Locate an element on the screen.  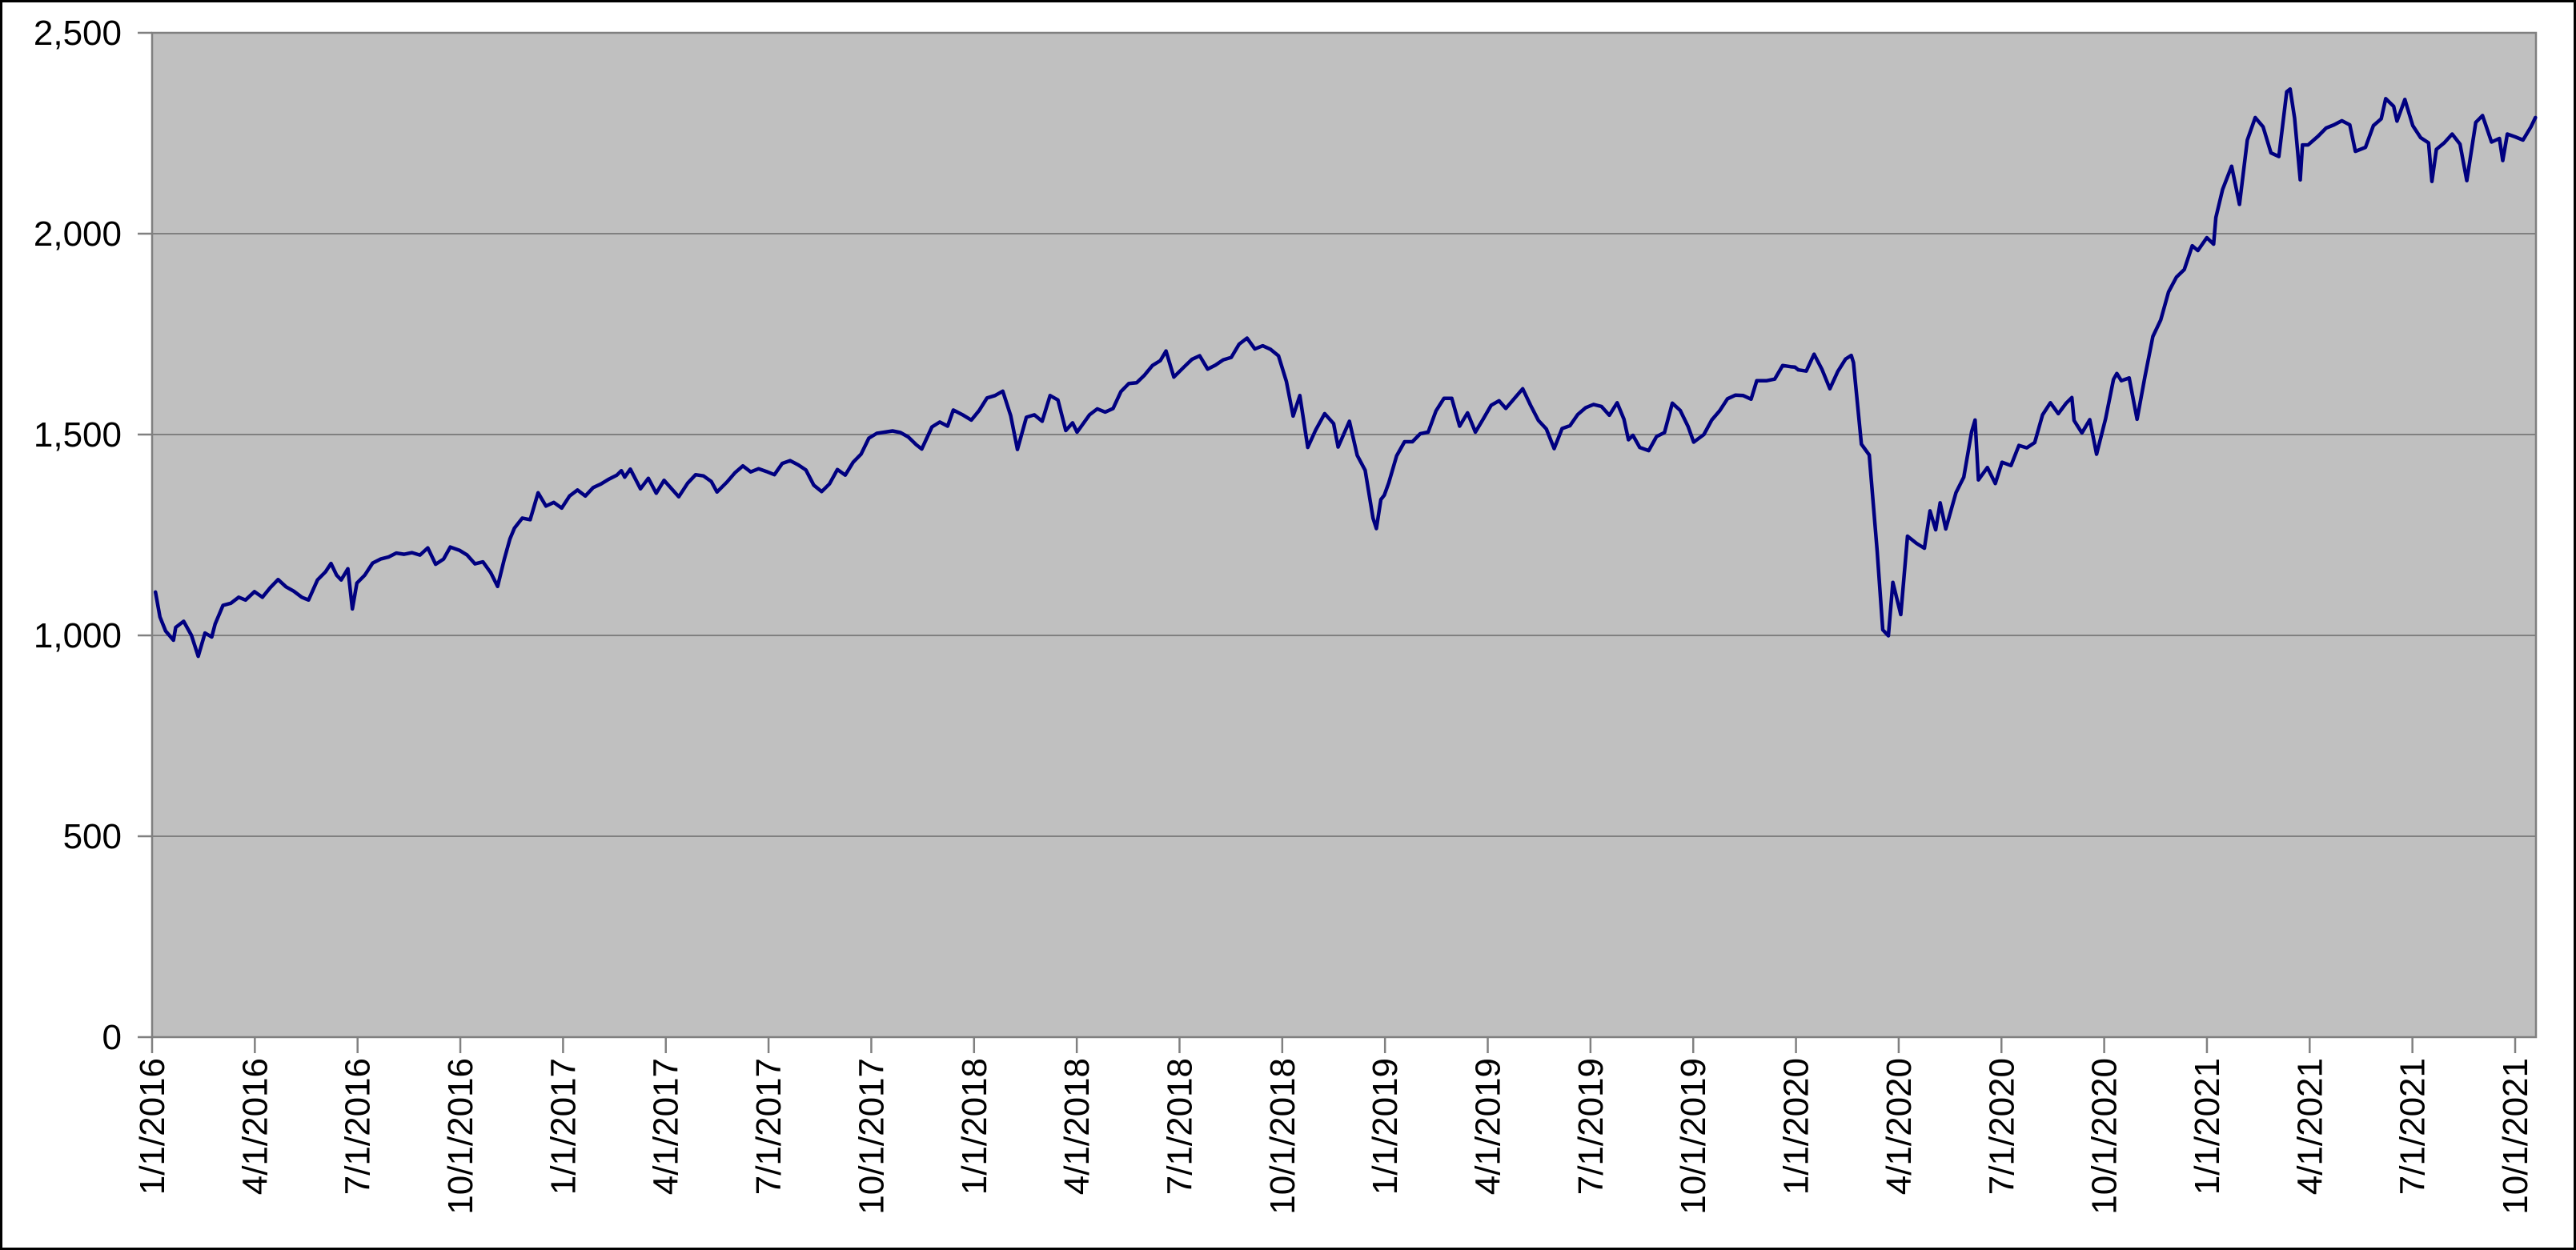
x-axis-label: 1/1/2021 is located at coordinates (2207, 1126).